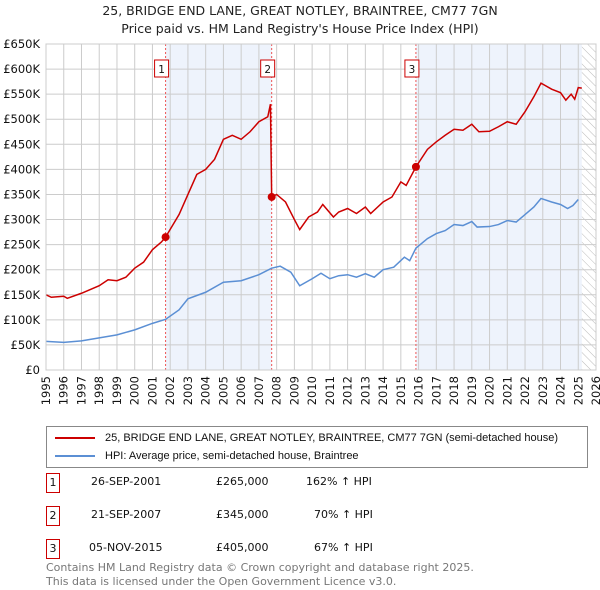  What do you see at coordinates (21, 119) in the screenshot?
I see `y-tick-label: £500K` at bounding box center [21, 119].